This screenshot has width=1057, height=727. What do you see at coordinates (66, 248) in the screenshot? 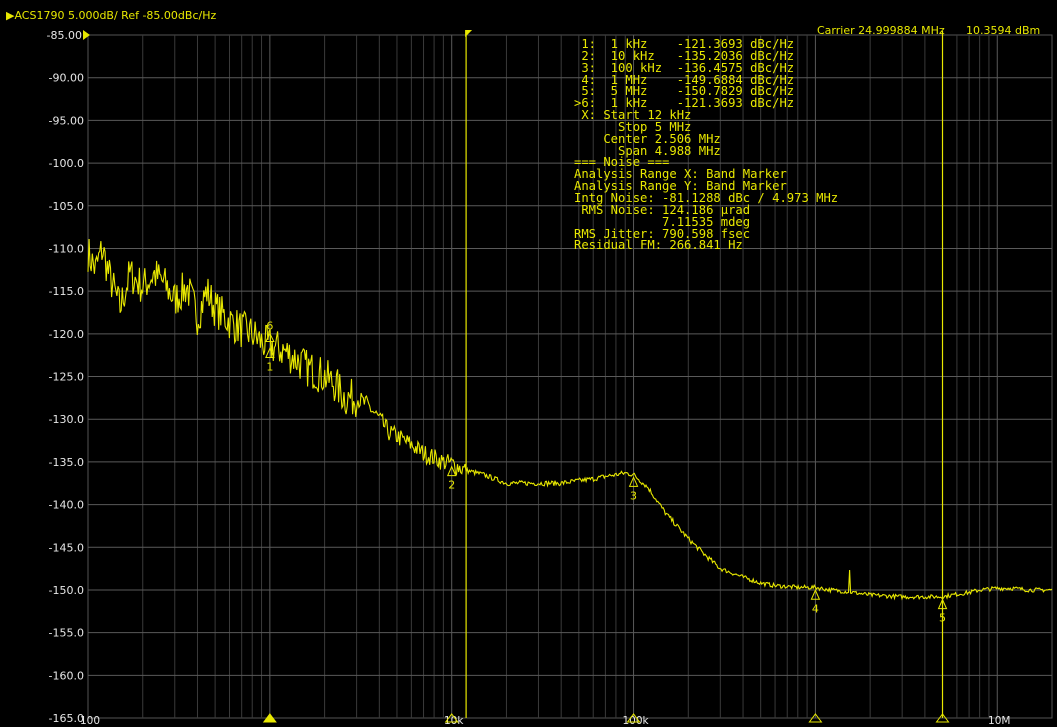
I see `y-tick-label: -110.0` at bounding box center [66, 248].